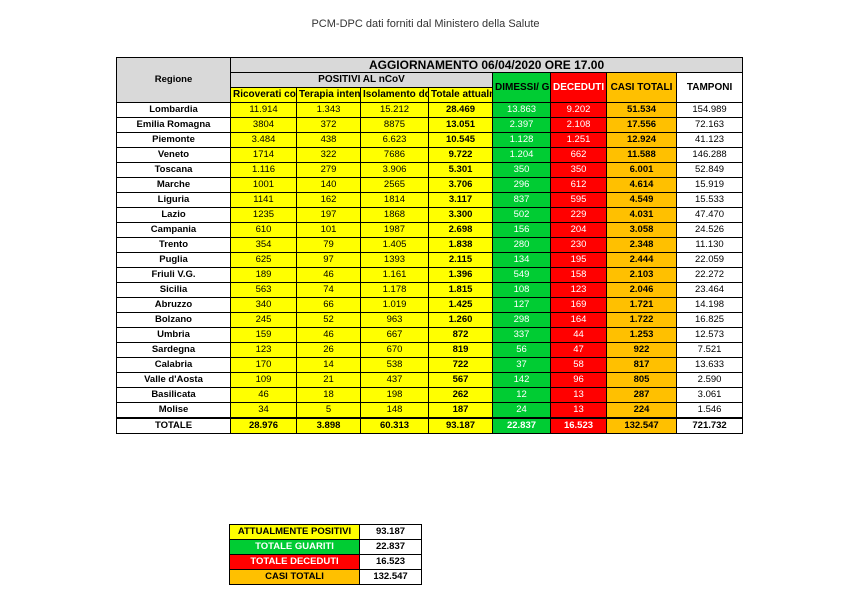 This screenshot has height=605, width=851. What do you see at coordinates (263, 410) in the screenshot?
I see `ricoverati-cell: 34` at bounding box center [263, 410].